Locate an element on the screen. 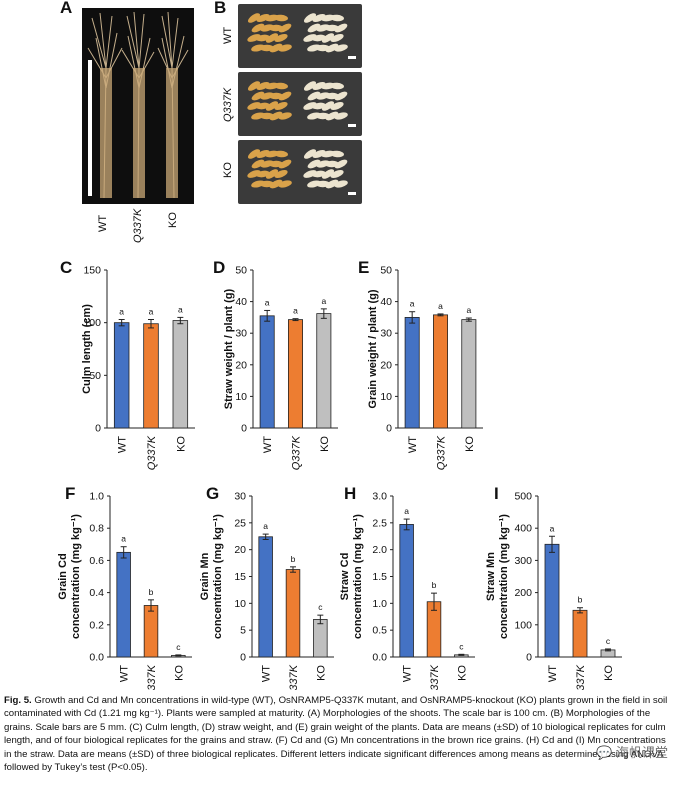  y-tick-label-g: 25 is located at coordinates (240, 523).